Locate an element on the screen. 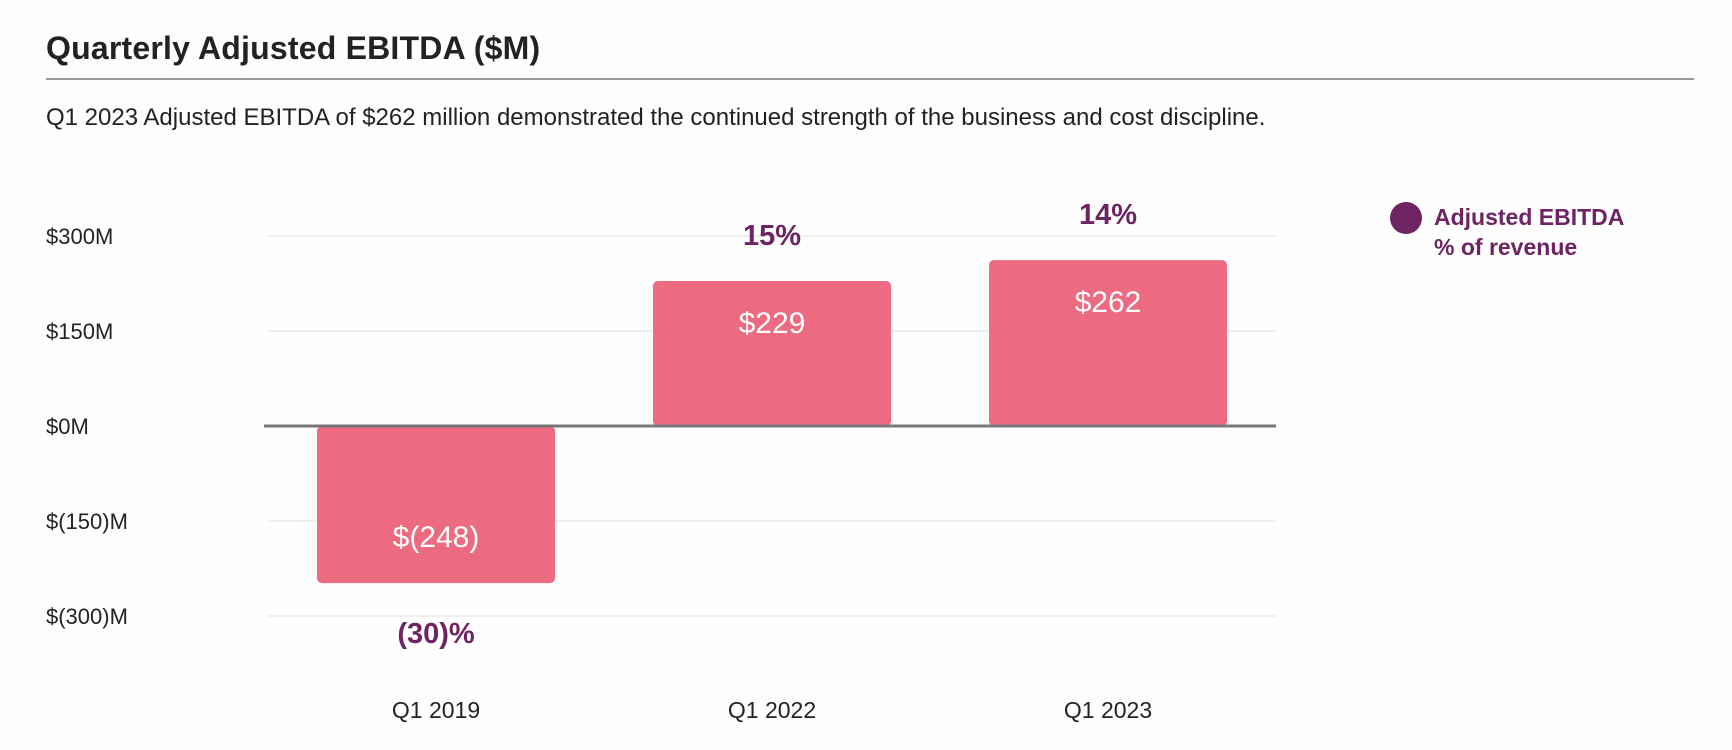 Image resolution: width=1732 pixels, height=750 pixels. percent-of-revenue-label: 15% is located at coordinates (772, 236).